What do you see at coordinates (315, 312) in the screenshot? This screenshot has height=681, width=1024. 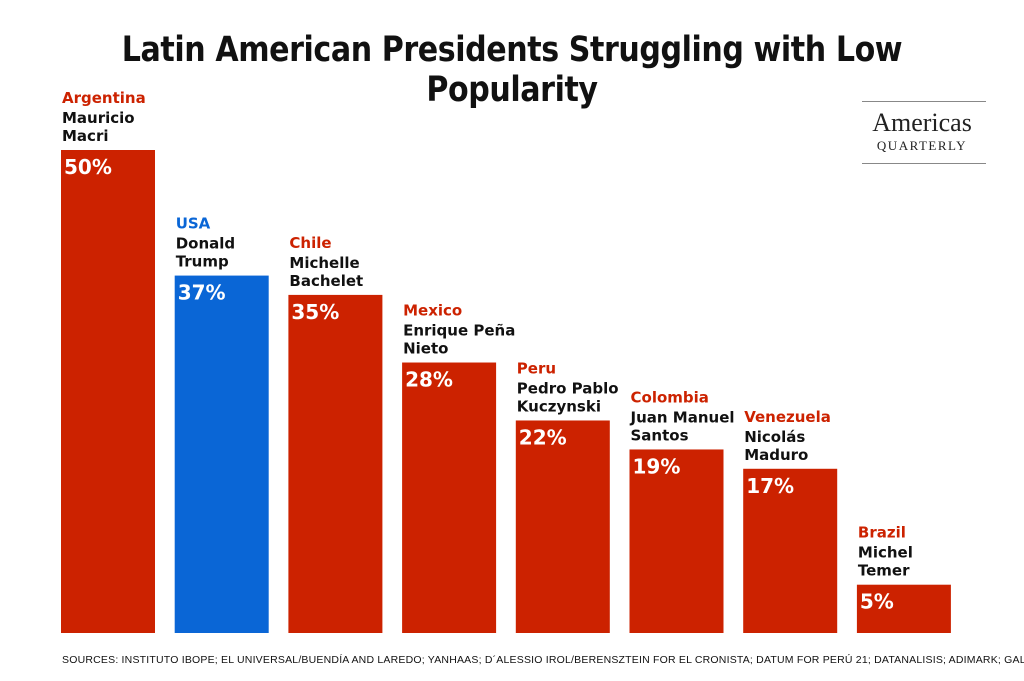 I see `value-label-chile: 35%` at bounding box center [315, 312].